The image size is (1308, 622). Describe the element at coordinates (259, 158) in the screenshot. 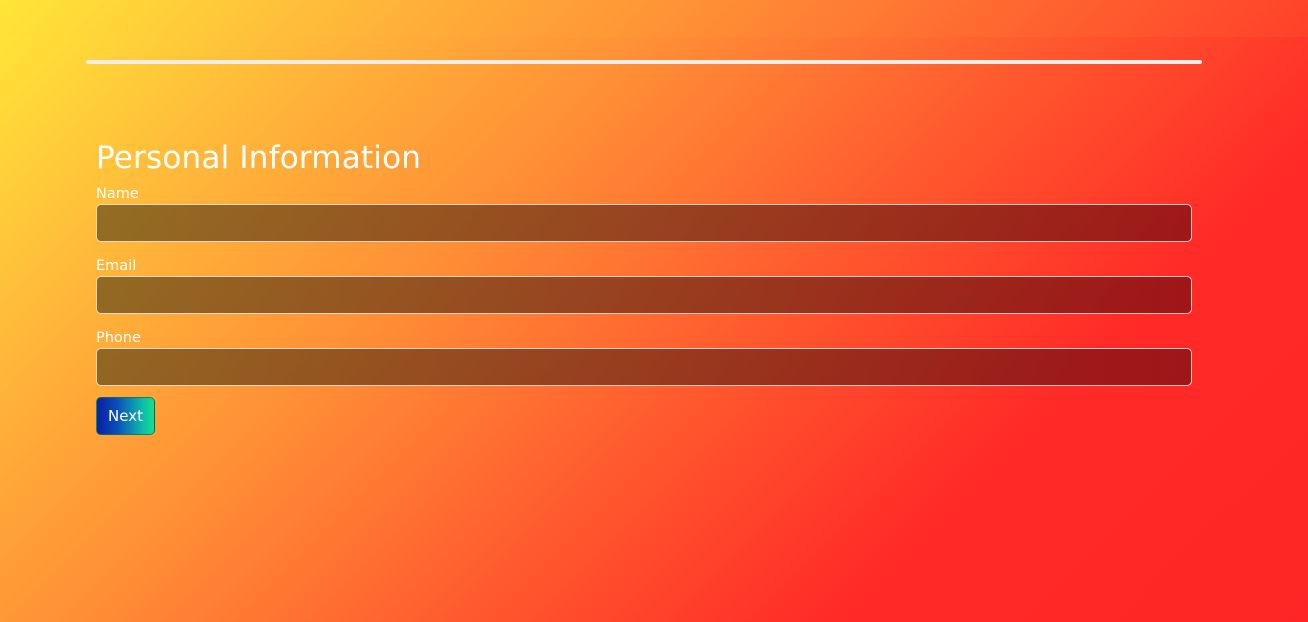

I see `form-title: Personal Information` at that location.